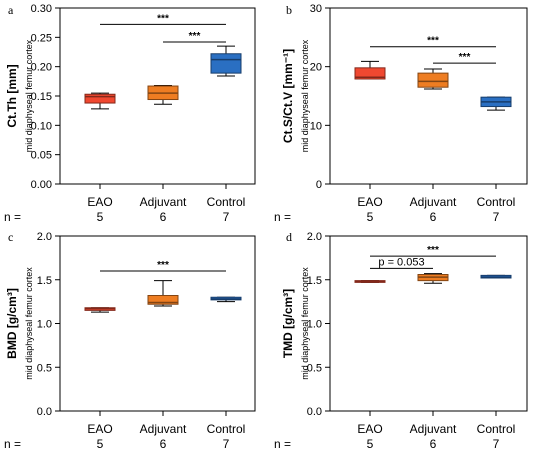 This screenshot has height=449, width=550. I want to click on y-axis-label: Ct.S/Ct.V [mm⁻¹], so click(288, 96).